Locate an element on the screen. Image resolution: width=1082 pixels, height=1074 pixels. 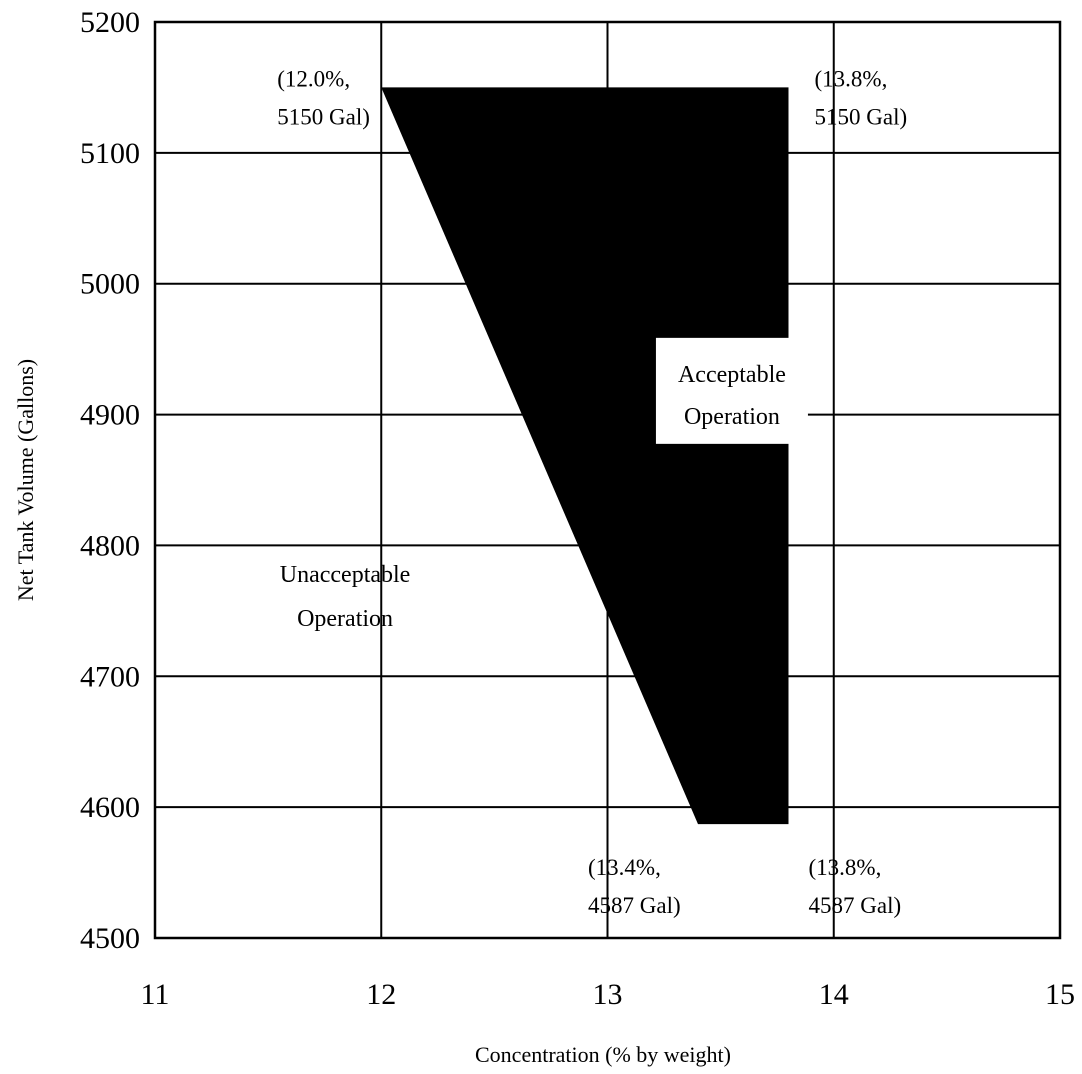
x-tick-labels: 11 12 13 14 15 is located at coordinates (608, 994).